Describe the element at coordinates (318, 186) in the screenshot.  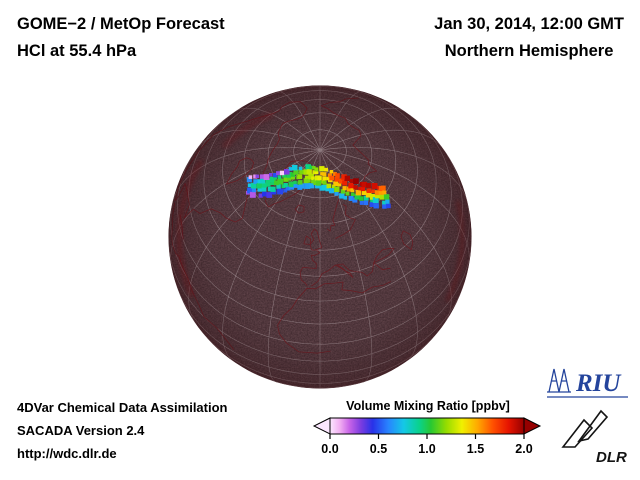
I see `satellite-data-swath` at that location.